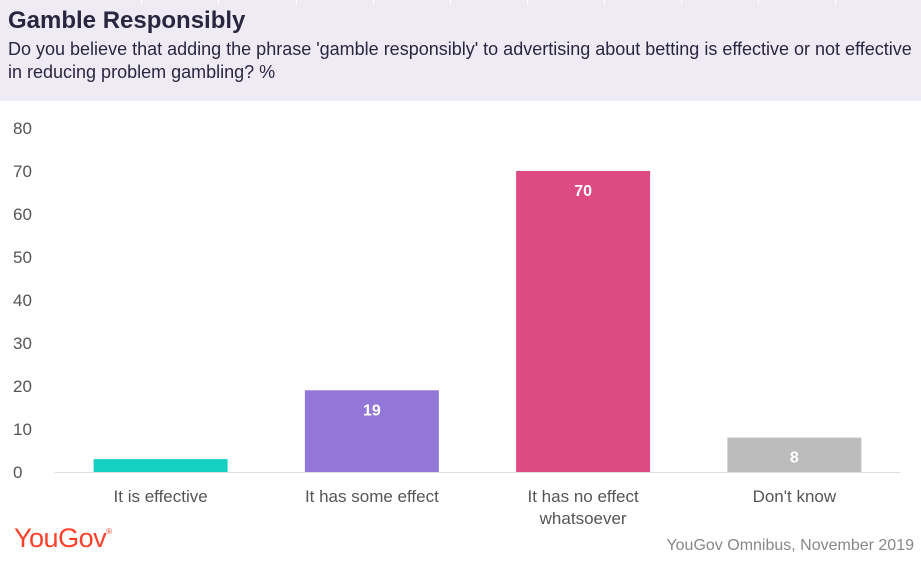 This screenshot has height=563, width=921. I want to click on x-tick-label: It is effective, so click(161, 496).